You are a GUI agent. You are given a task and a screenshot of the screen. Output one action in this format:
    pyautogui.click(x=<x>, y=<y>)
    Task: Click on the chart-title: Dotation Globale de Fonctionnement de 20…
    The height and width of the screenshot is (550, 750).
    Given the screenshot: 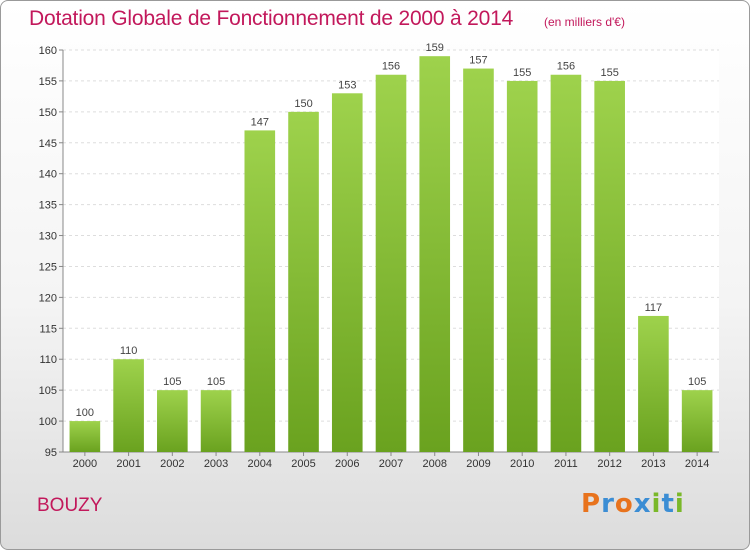 What is the action you would take?
    pyautogui.click(x=271, y=18)
    